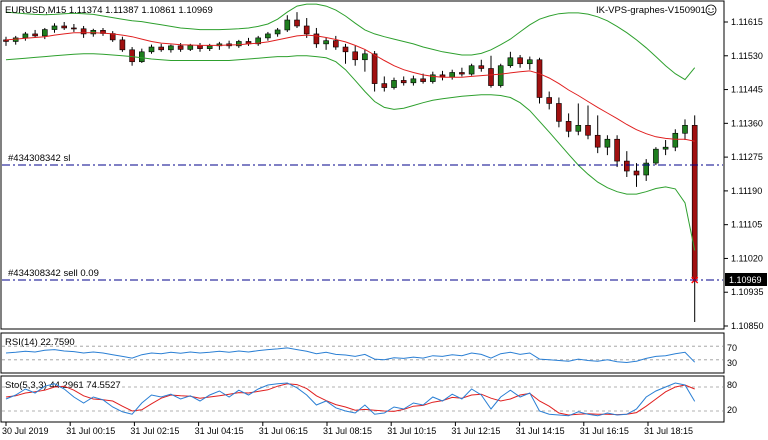 The height and width of the screenshot is (440, 768). I want to click on rsi-label: RSI(14) 22.7590, so click(40, 342).